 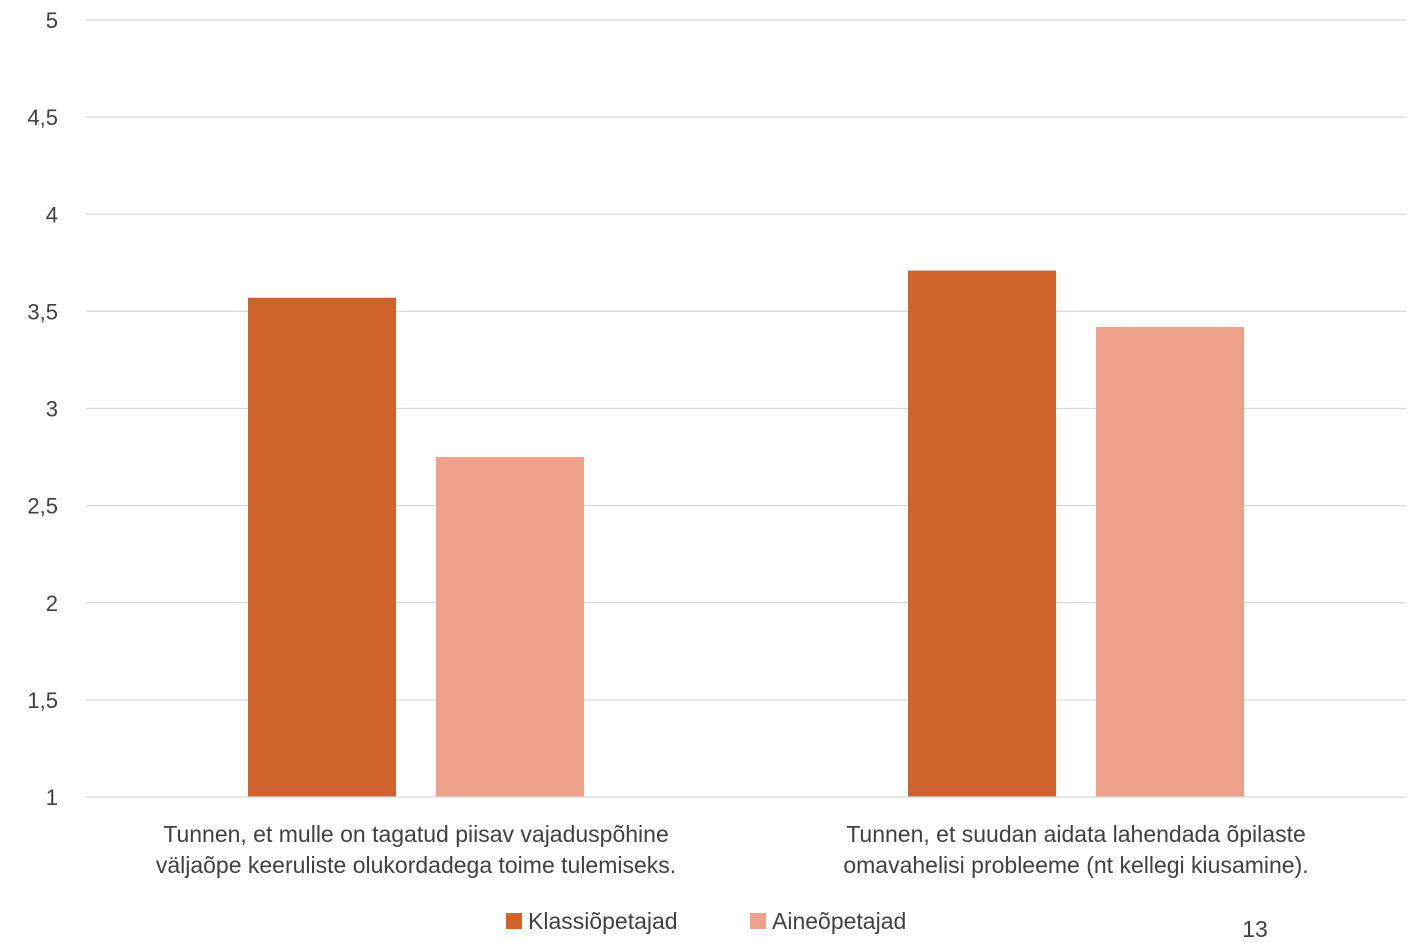 What do you see at coordinates (839, 921) in the screenshot?
I see `legend-label: Aineõpetajad` at bounding box center [839, 921].